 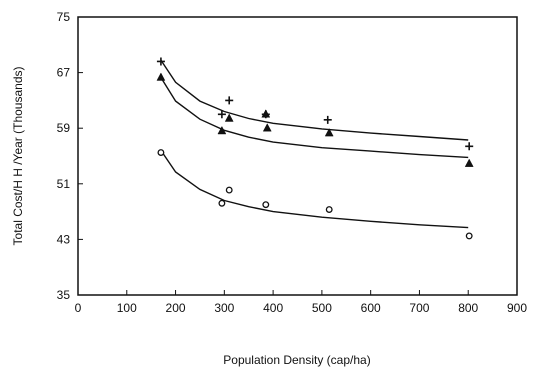 I want to click on x-tick-label: 900, so click(x=517, y=308).